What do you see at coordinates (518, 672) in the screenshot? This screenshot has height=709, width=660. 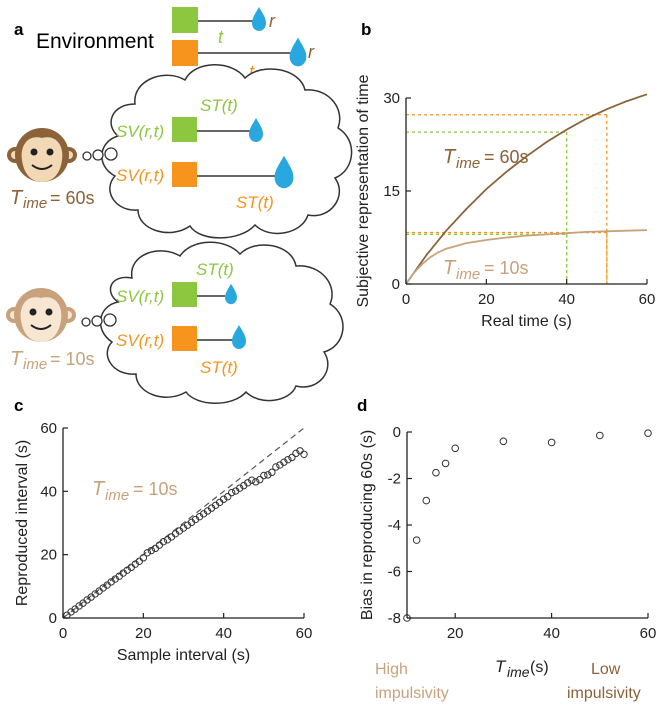 I see `d-xlabel-sub: ime` at bounding box center [518, 672].